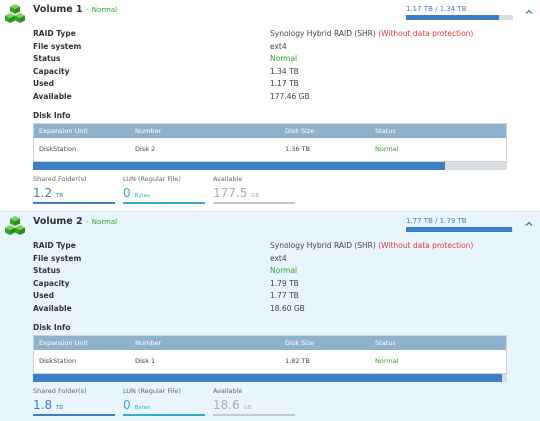 The height and width of the screenshot is (421, 540). I want to click on volume-title: Volume 2 - Normal, so click(75, 221).